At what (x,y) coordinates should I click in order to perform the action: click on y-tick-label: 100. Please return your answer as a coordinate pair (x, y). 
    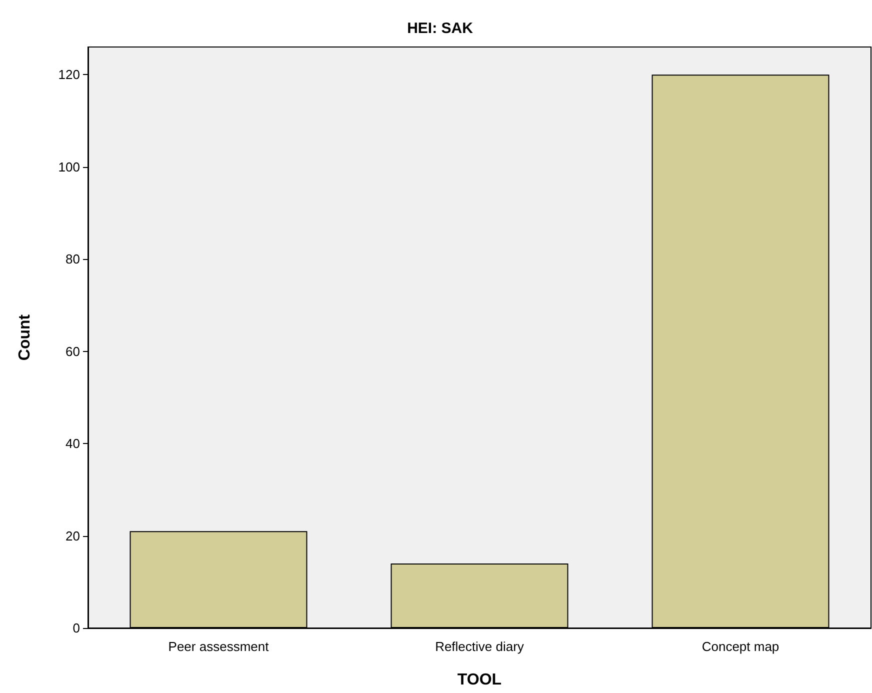
    Looking at the image, I should click on (69, 166).